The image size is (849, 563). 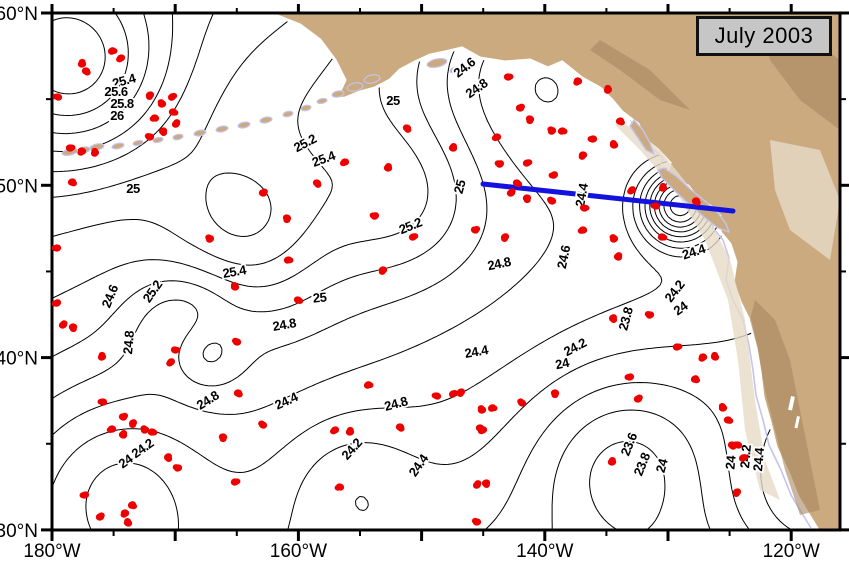 What do you see at coordinates (642, 137) in the screenshot?
I see `coastal-islands` at bounding box center [642, 137].